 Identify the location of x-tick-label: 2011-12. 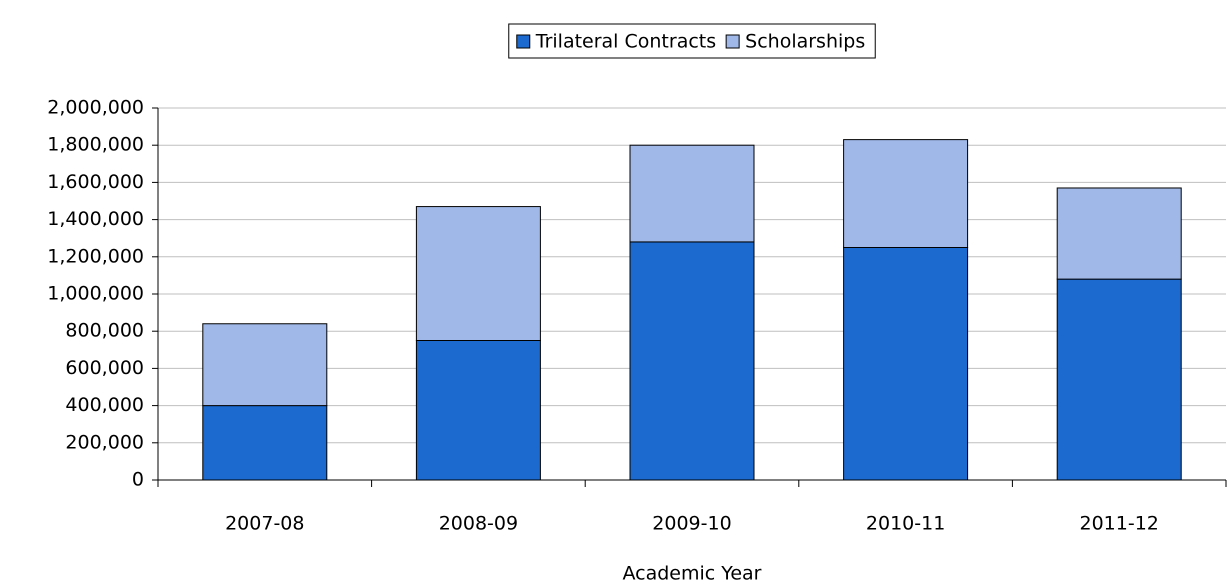
(1119, 524).